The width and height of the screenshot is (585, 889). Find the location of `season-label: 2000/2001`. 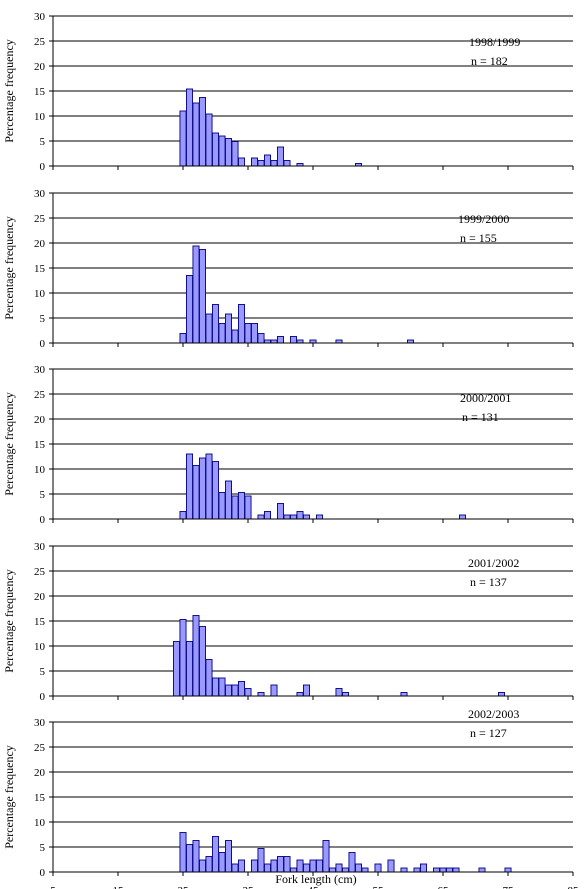

season-label: 2000/2001 is located at coordinates (485, 398).